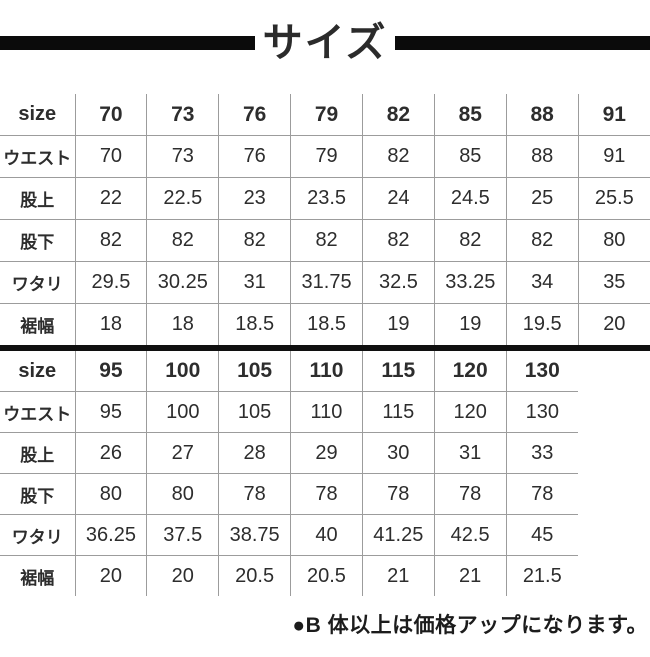 This screenshot has width=650, height=657. Describe the element at coordinates (182, 198) in the screenshot. I see `value-cell: 22.5` at that location.